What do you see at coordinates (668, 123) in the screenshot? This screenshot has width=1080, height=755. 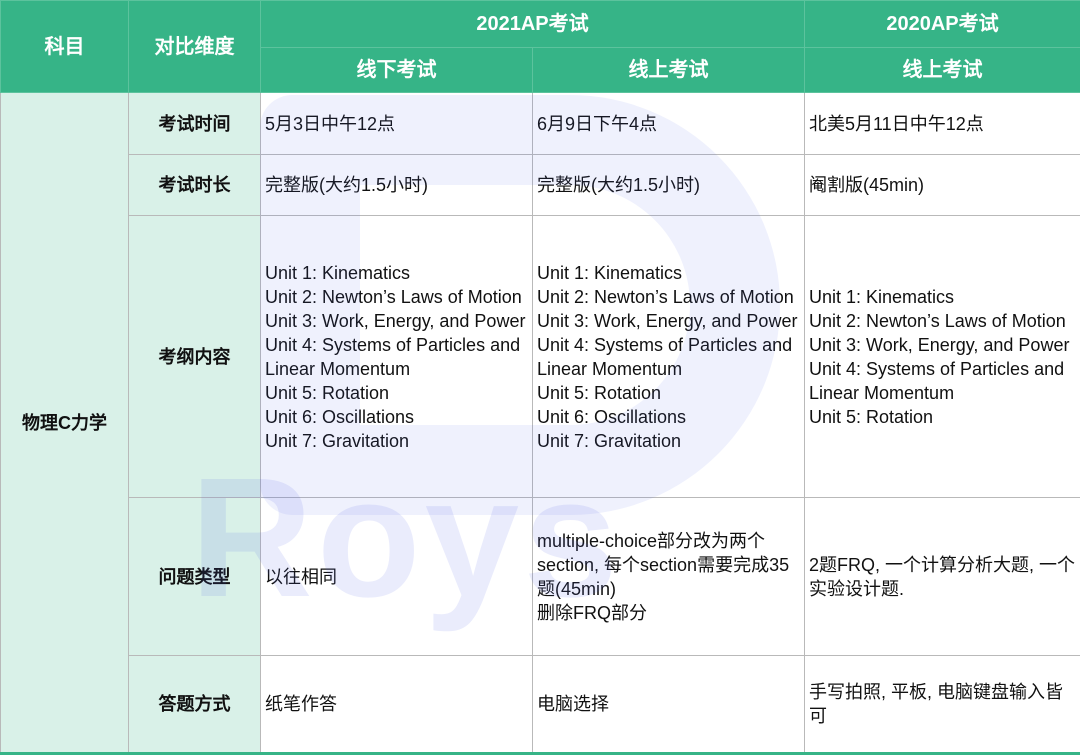 I see `cell: 6月9日下午4点` at bounding box center [668, 123].